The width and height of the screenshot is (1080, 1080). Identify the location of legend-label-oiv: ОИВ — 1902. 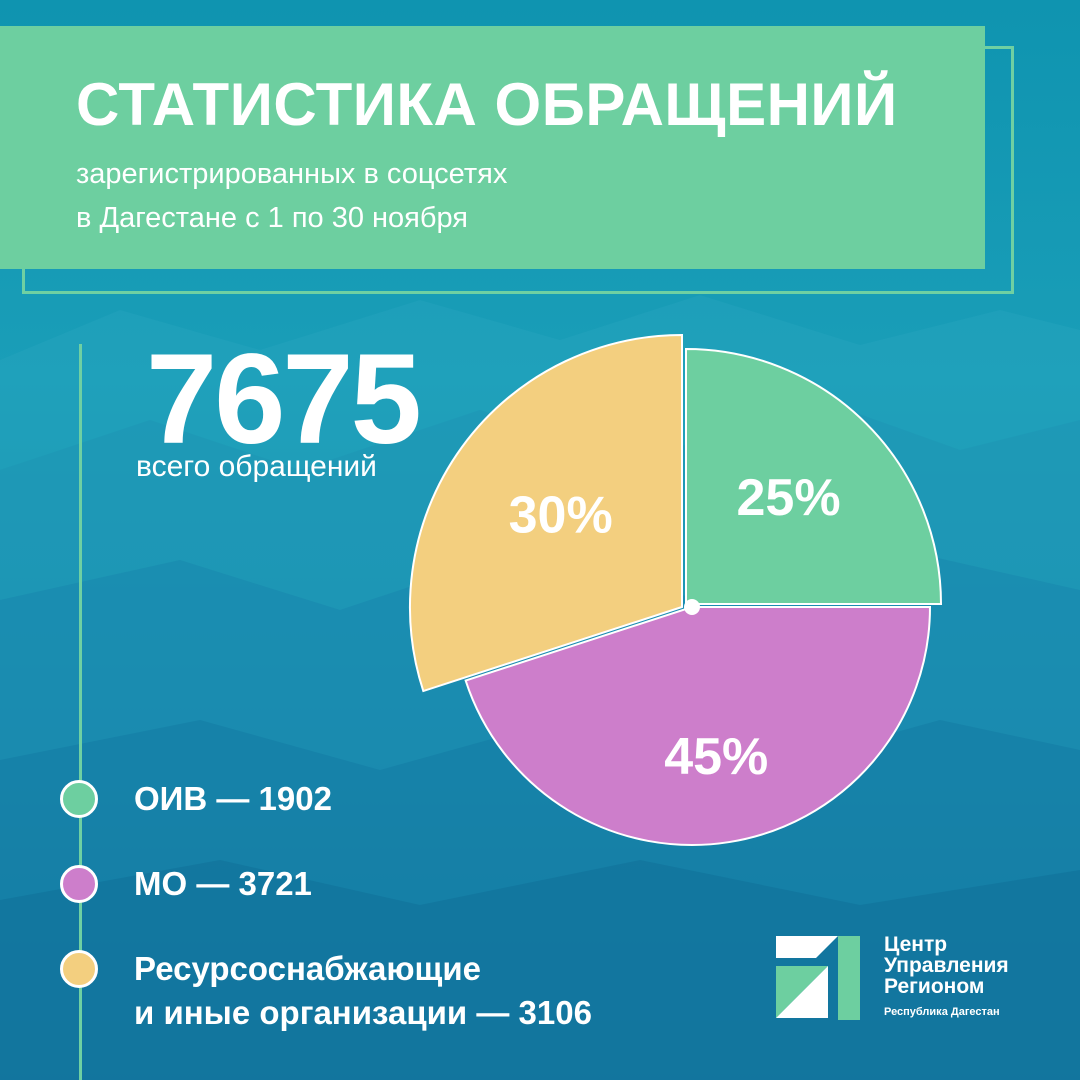
(233, 798).